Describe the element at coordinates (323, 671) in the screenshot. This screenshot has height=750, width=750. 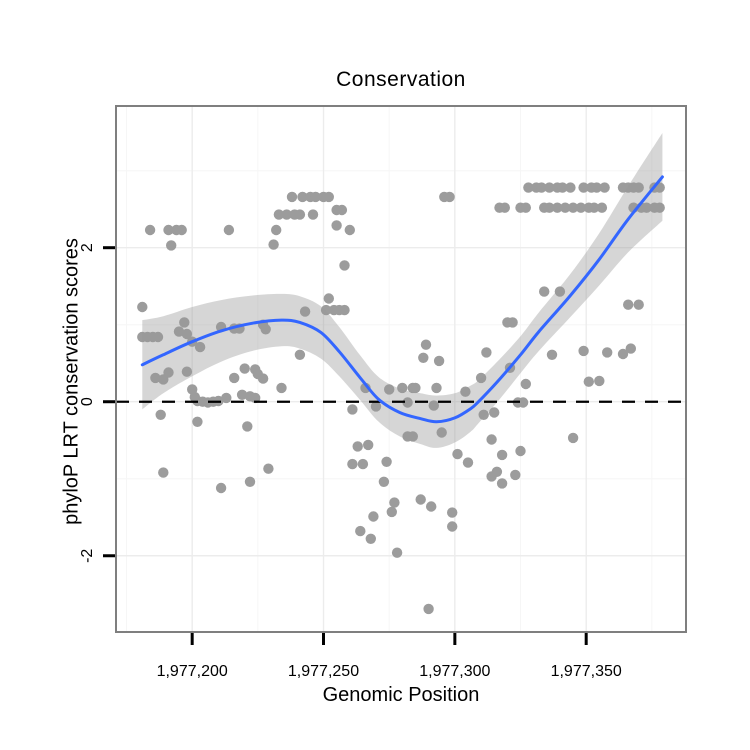
I see `x-tick-label: 1,977,250` at that location.